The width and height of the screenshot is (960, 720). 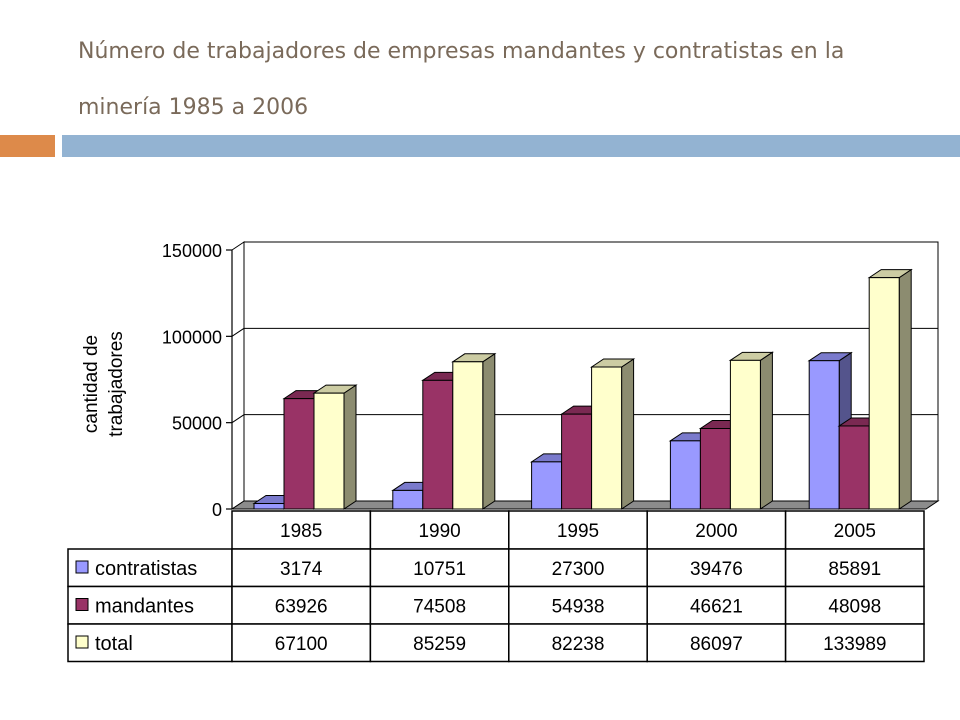 What do you see at coordinates (489, 431) in the screenshot?
I see `bar-side-total-1990` at bounding box center [489, 431].